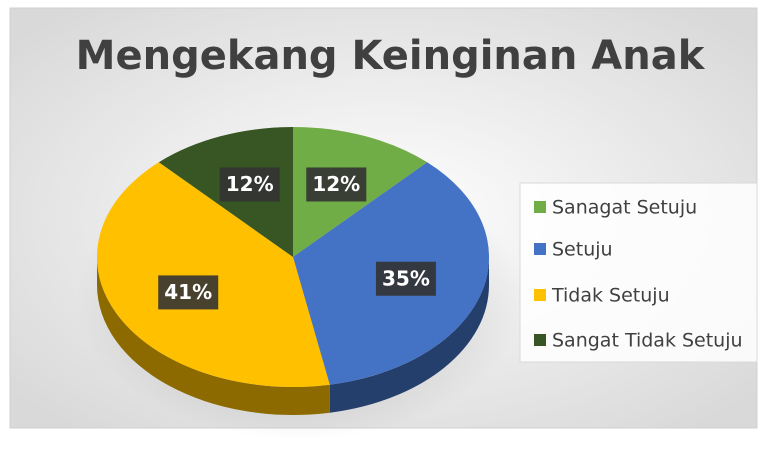  I want to click on chart-title: Mengekang Keinginan Anak, so click(391, 56).